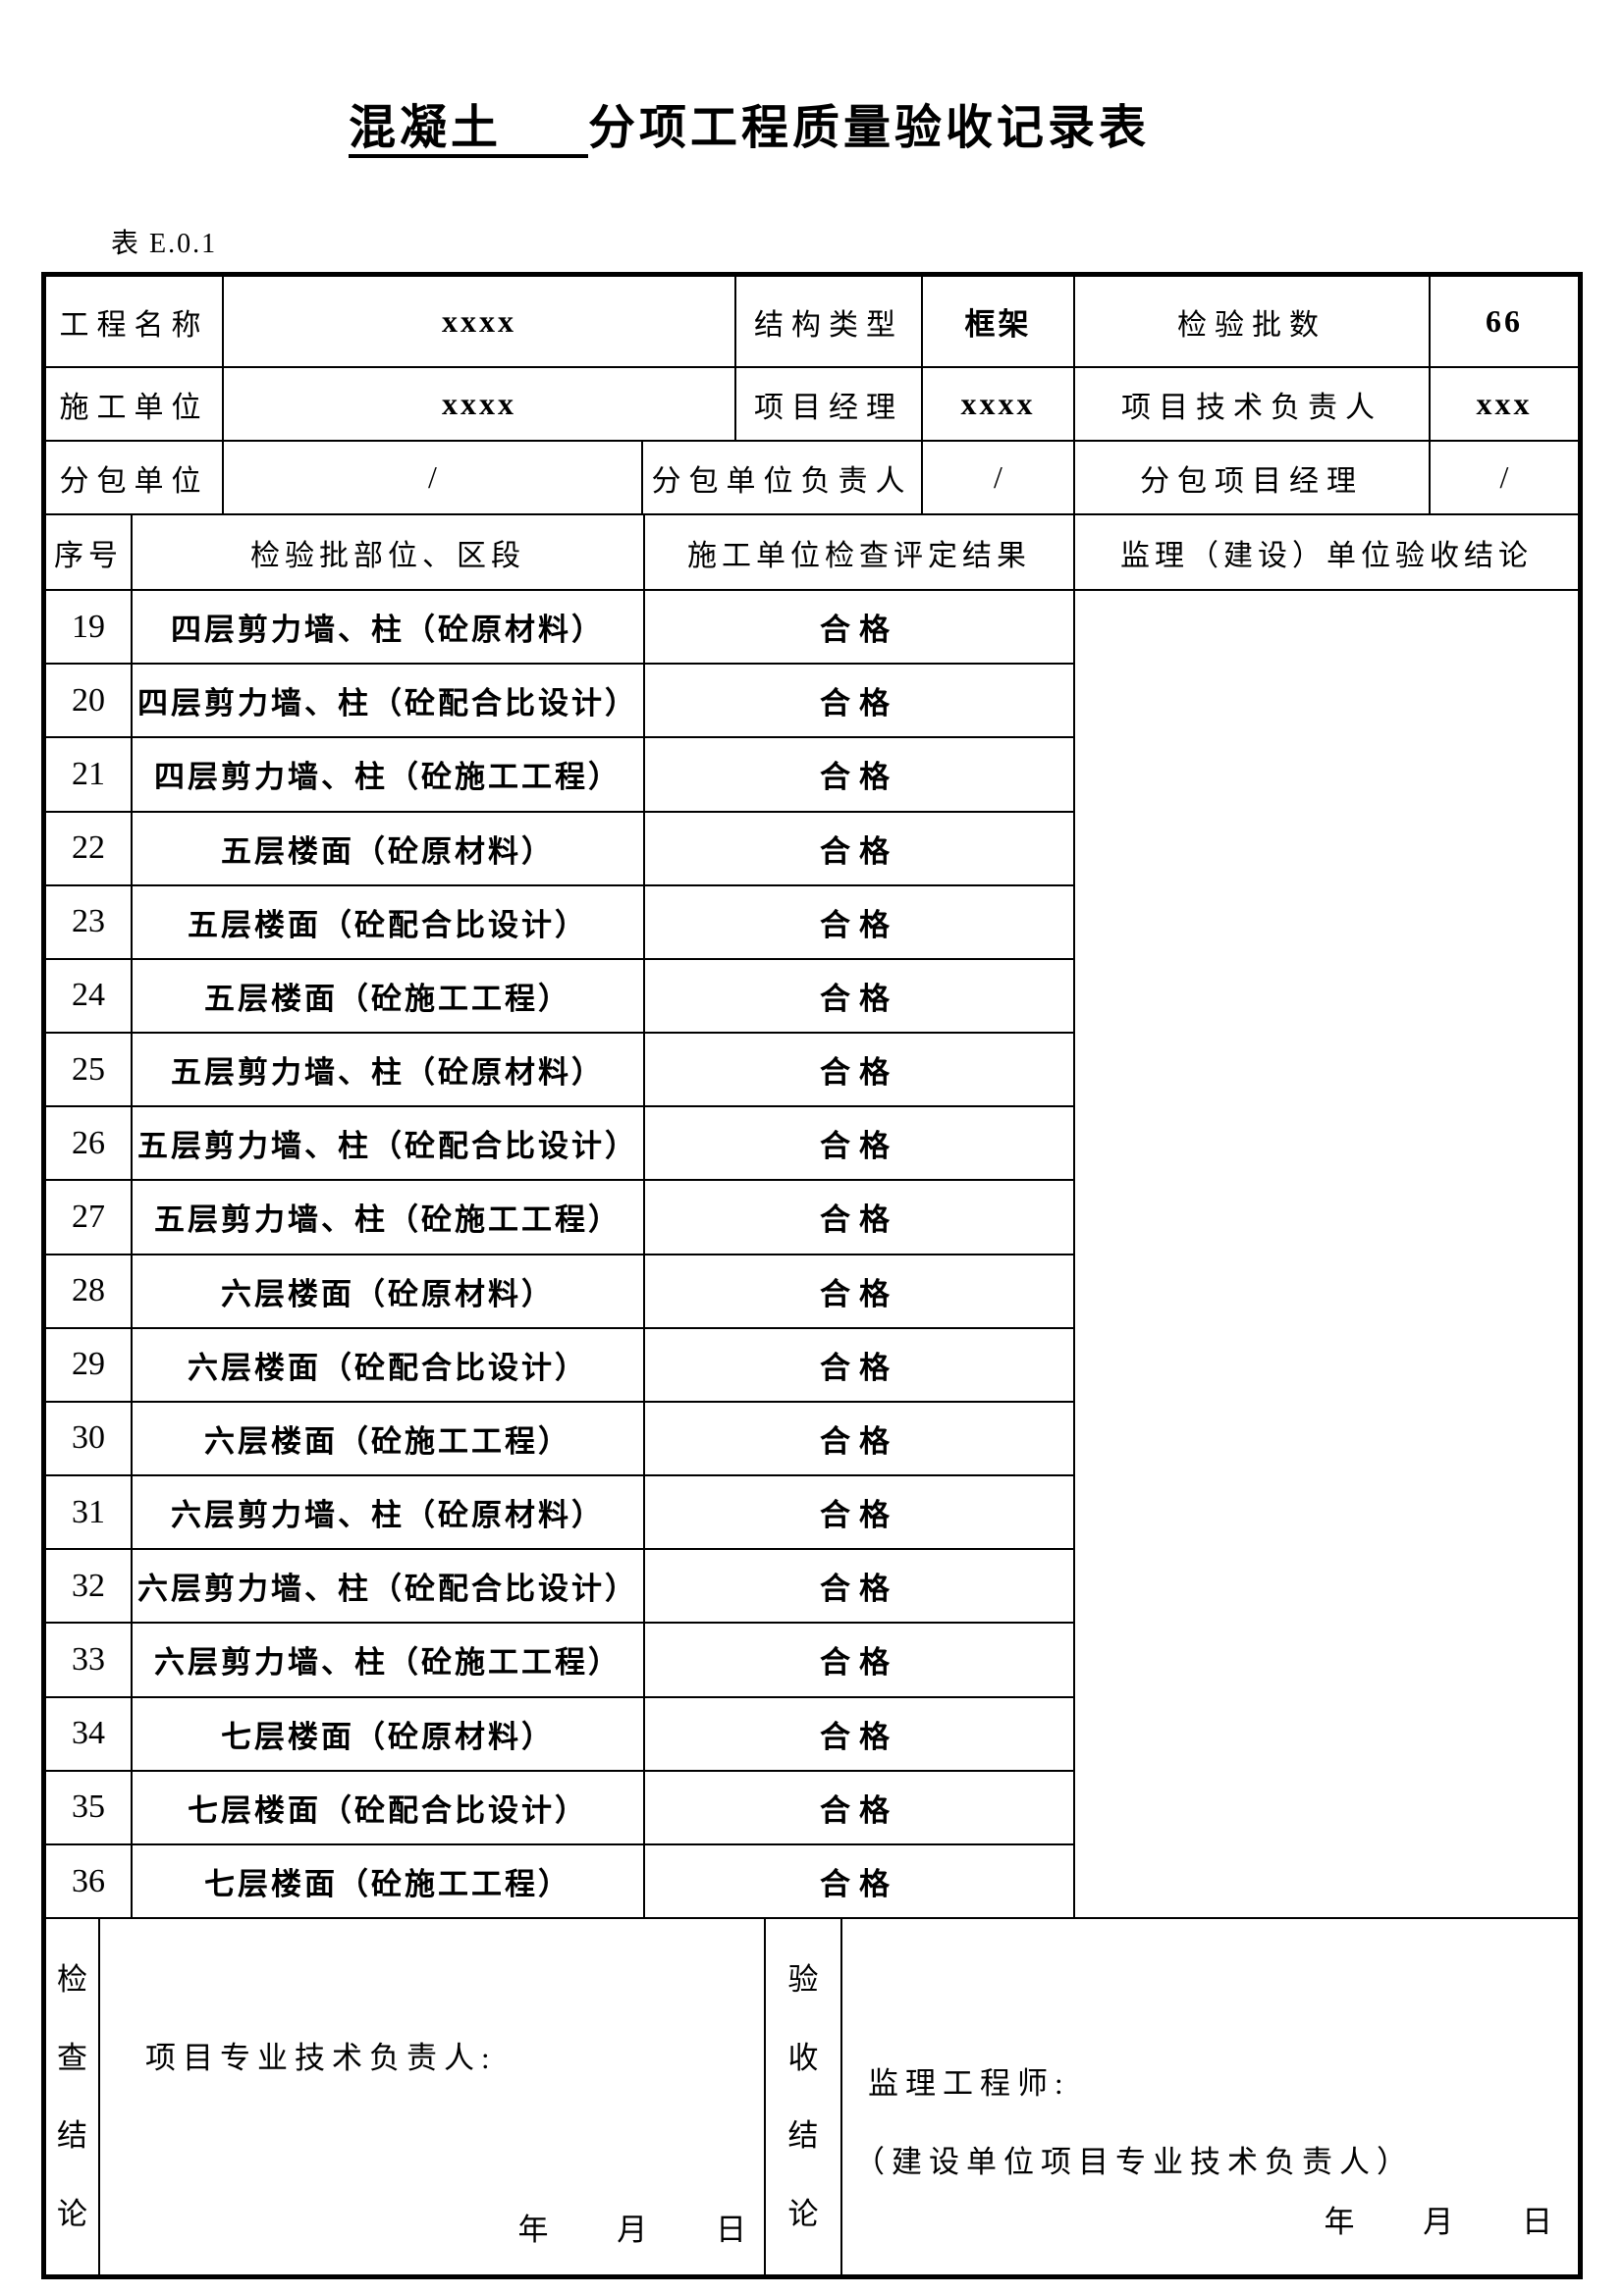 Image resolution: width=1624 pixels, height=2296 pixels. I want to click on tech-director-value: xxx, so click(1504, 403).